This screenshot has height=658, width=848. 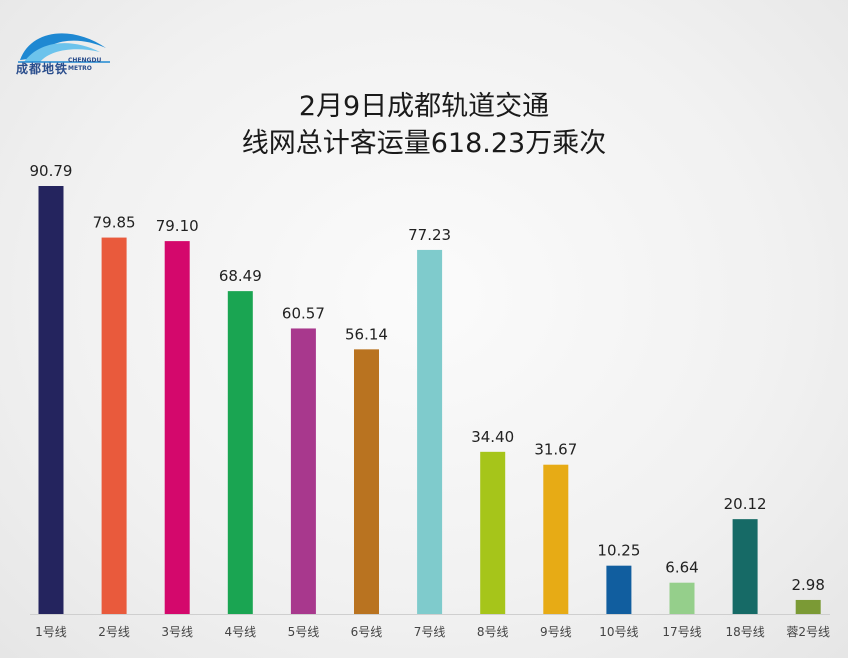 I want to click on x-tick-label-11: 17号线, so click(x=681, y=632).